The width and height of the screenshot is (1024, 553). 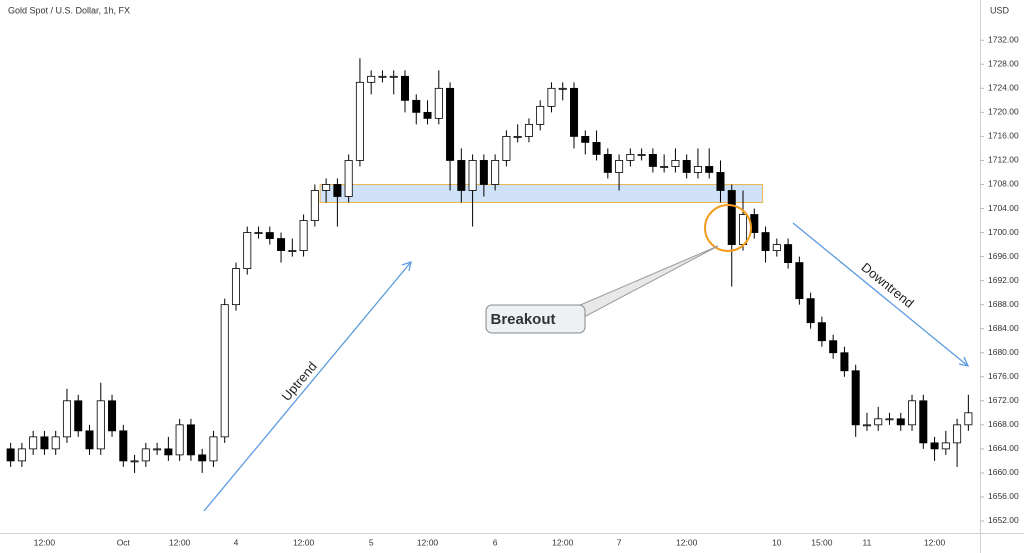 I want to click on axis-unit: USD, so click(x=1000, y=10).